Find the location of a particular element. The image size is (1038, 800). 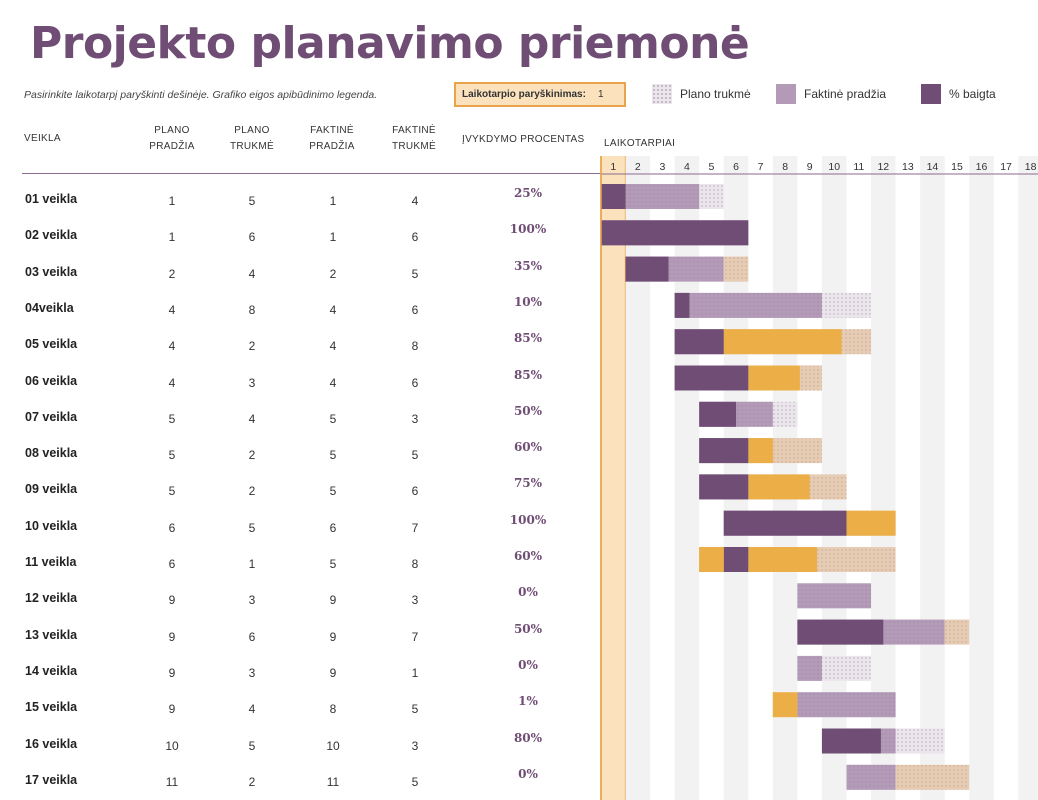

header-plan-start-line1: PLANO is located at coordinates (172, 130).